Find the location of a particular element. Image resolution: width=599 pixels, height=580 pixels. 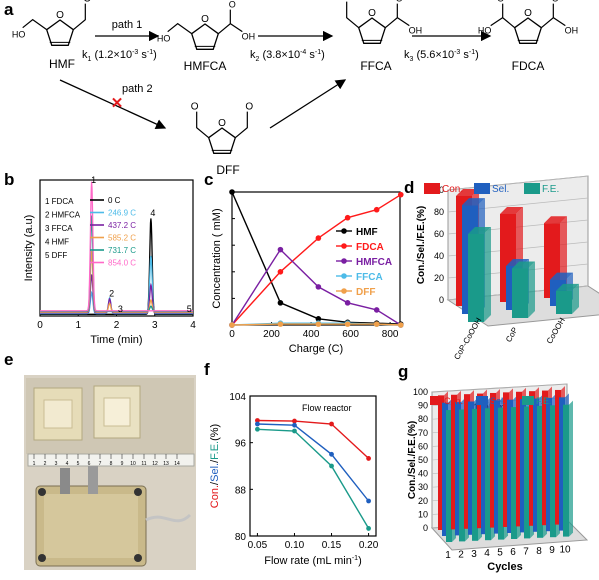

mol-fdca-left-oh-bond is located at coordinates (497, 22).